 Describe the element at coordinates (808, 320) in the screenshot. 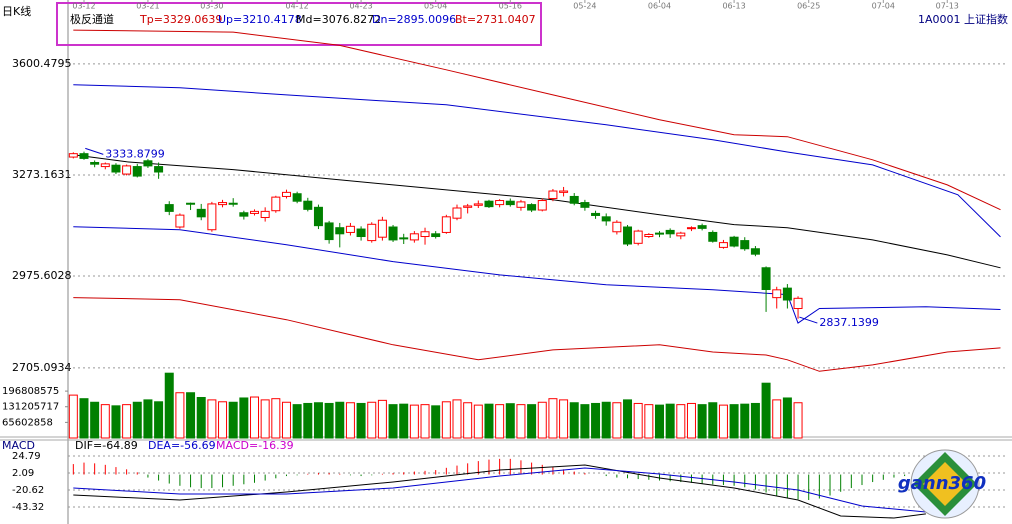

I see `annotation-leader` at that location.